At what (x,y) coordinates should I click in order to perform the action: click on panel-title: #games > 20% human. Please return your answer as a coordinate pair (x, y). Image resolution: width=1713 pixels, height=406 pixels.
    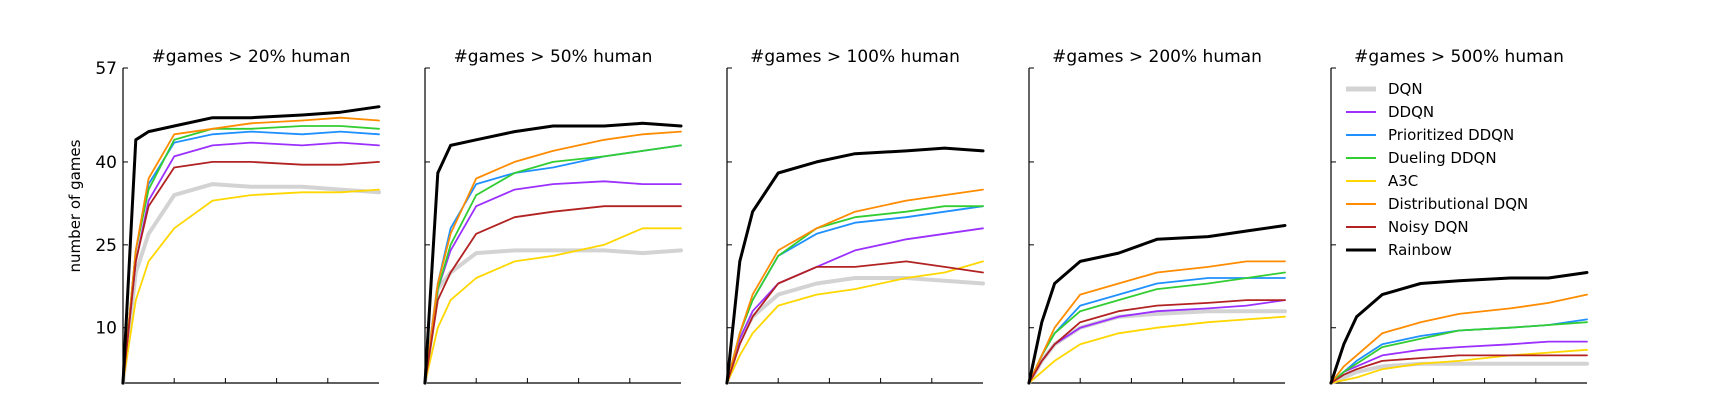
    Looking at the image, I should click on (251, 57).